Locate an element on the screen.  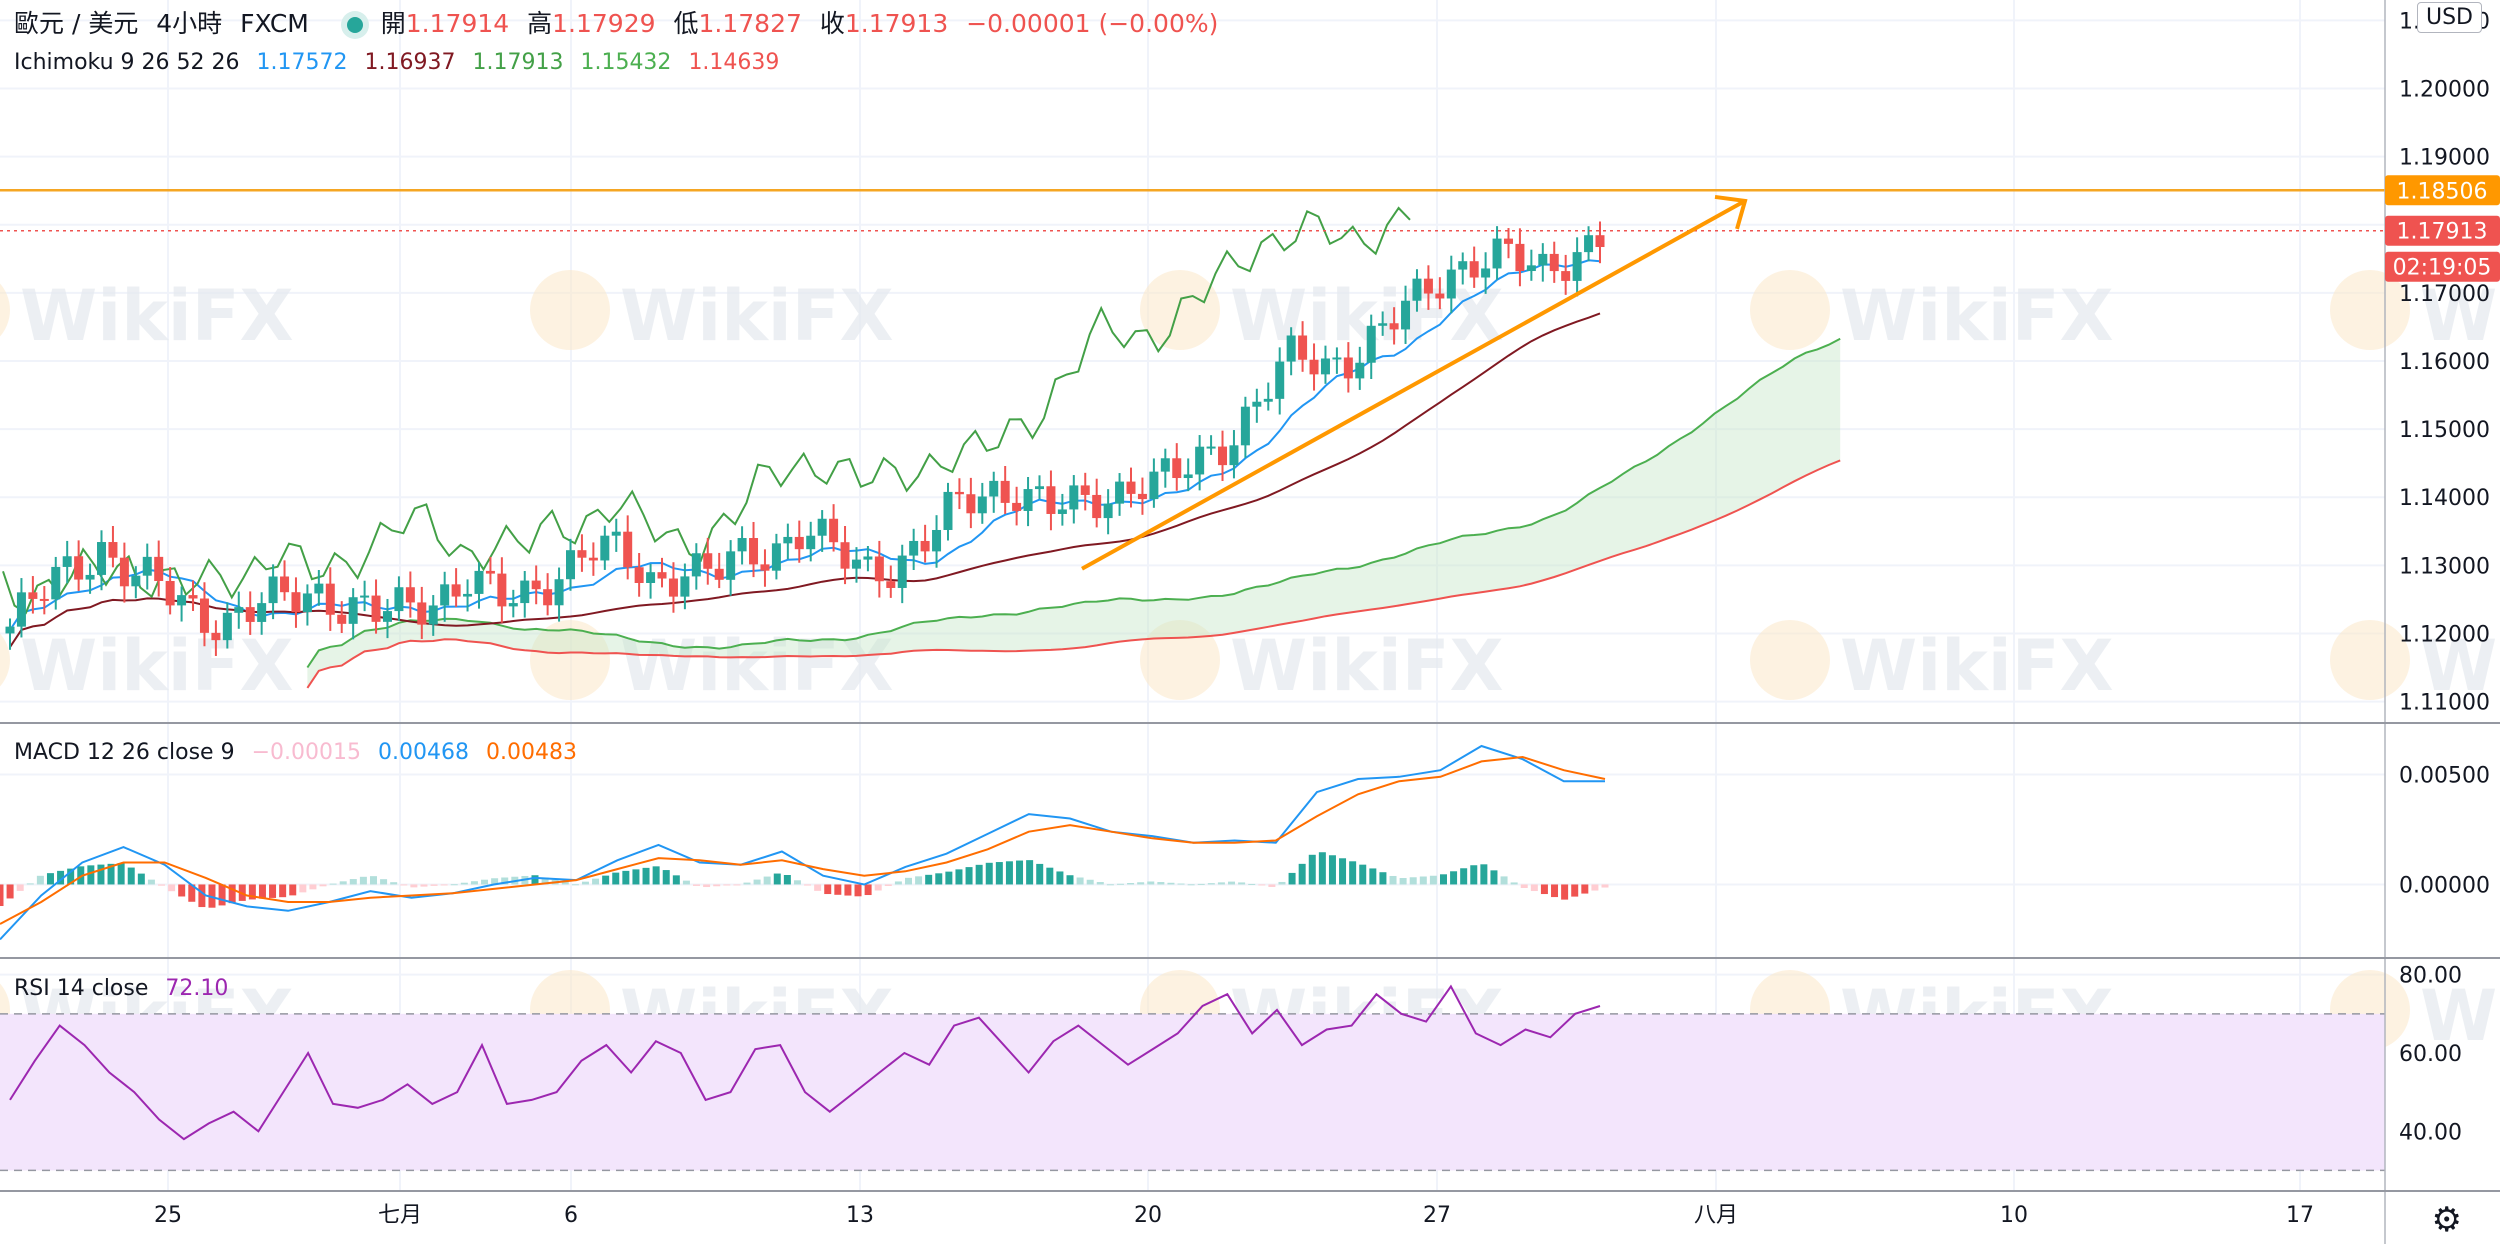
rsi-legend: RSI 14 close 72.10 is located at coordinates (126, 988).